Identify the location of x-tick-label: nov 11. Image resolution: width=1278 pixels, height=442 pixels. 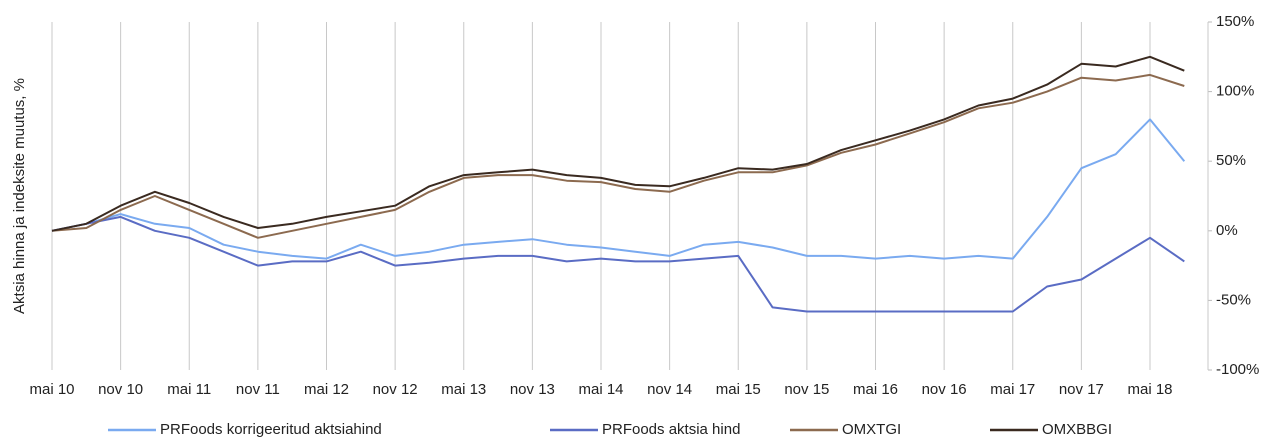
(258, 389).